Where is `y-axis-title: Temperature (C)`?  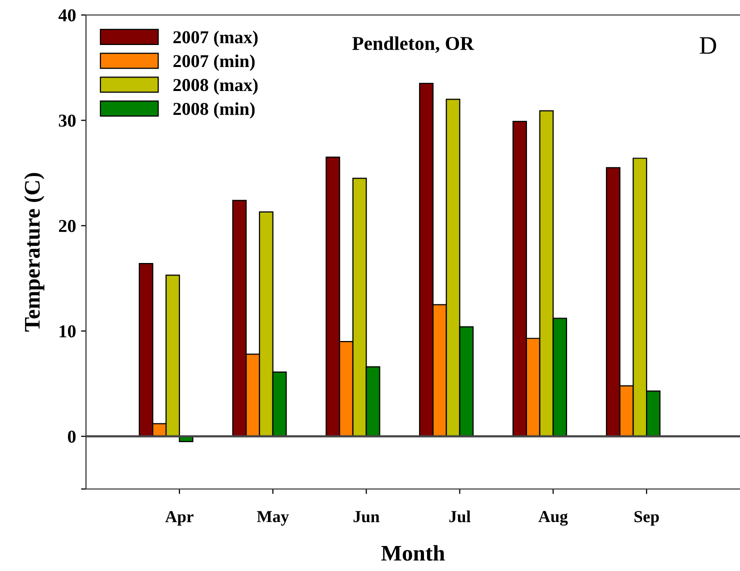 y-axis-title: Temperature (C) is located at coordinates (34, 252).